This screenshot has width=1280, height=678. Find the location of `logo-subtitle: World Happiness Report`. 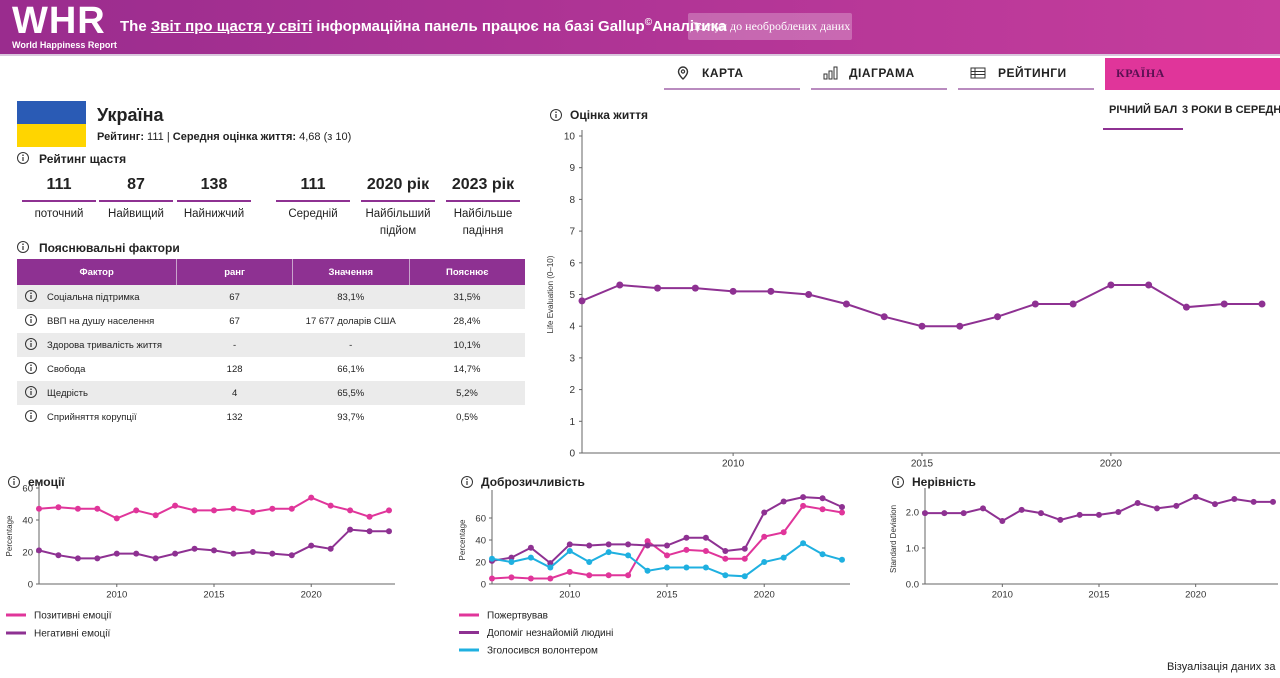

logo-subtitle: World Happiness Report is located at coordinates (64, 45).